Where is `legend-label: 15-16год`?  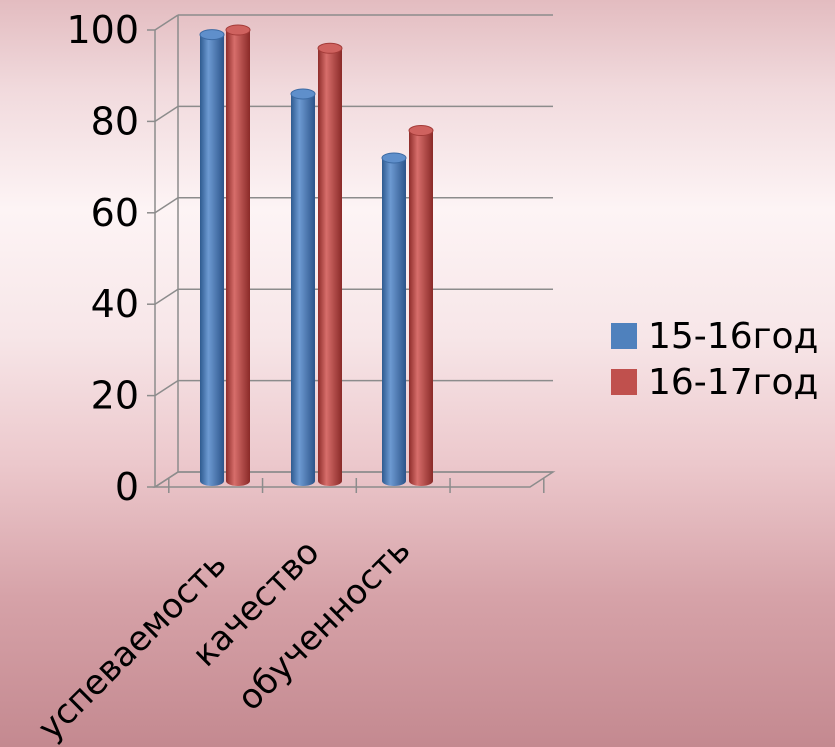 legend-label: 15-16год is located at coordinates (733, 336).